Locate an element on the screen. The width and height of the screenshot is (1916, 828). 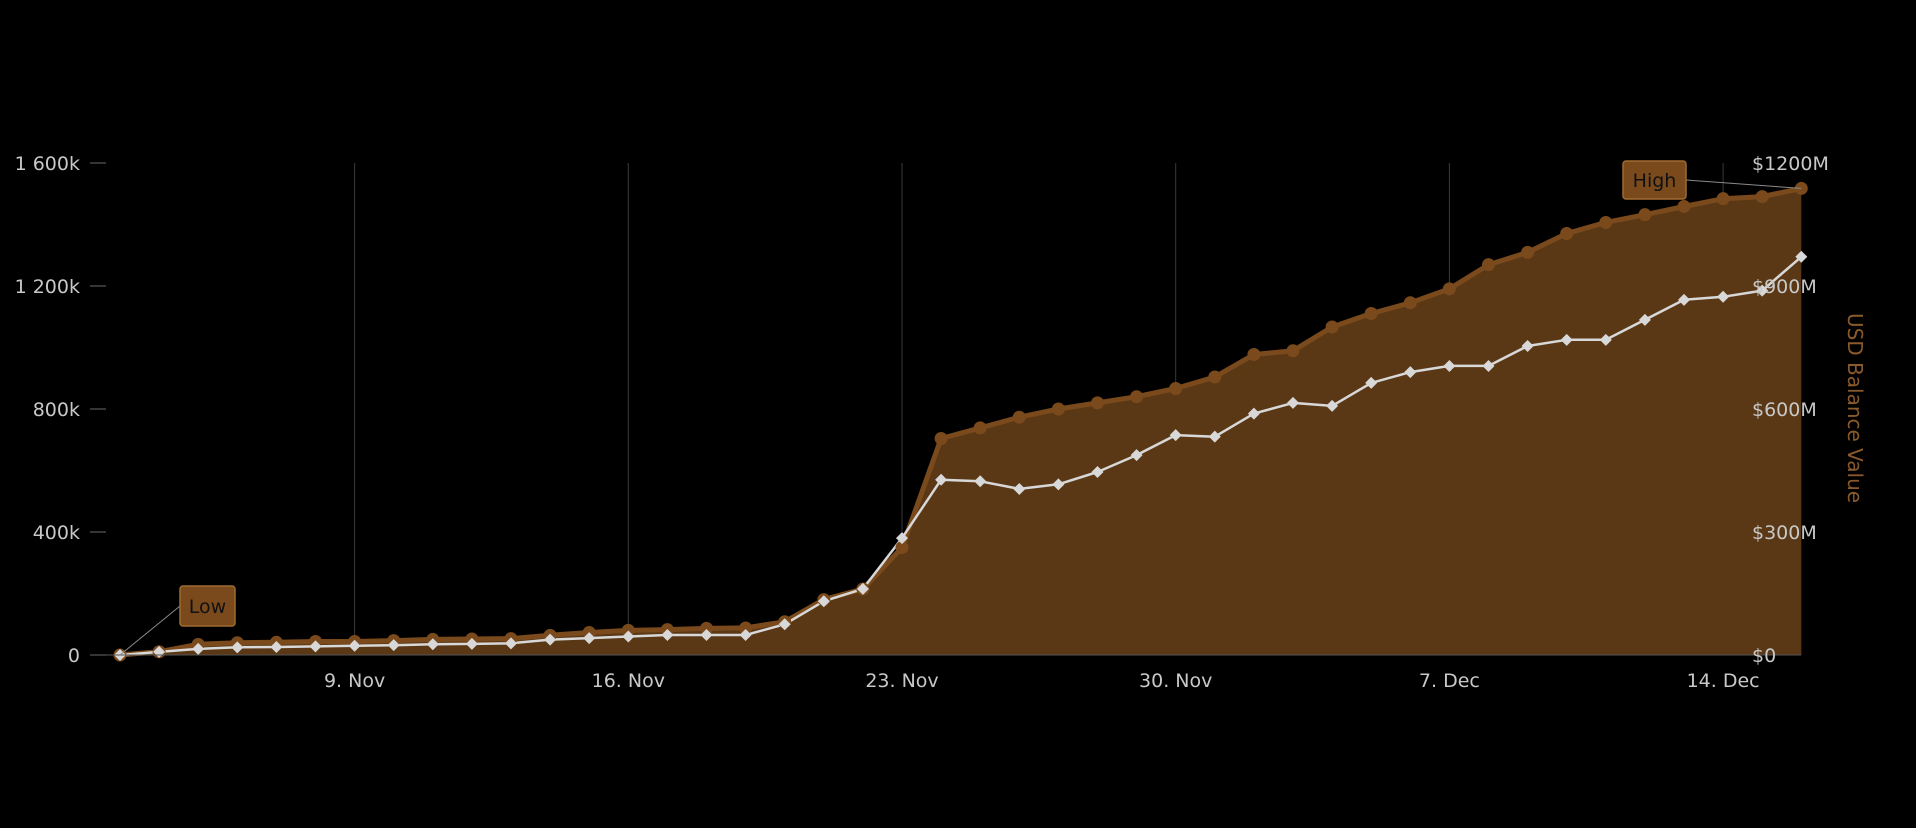
annotation-label-high: High is located at coordinates (1655, 181).